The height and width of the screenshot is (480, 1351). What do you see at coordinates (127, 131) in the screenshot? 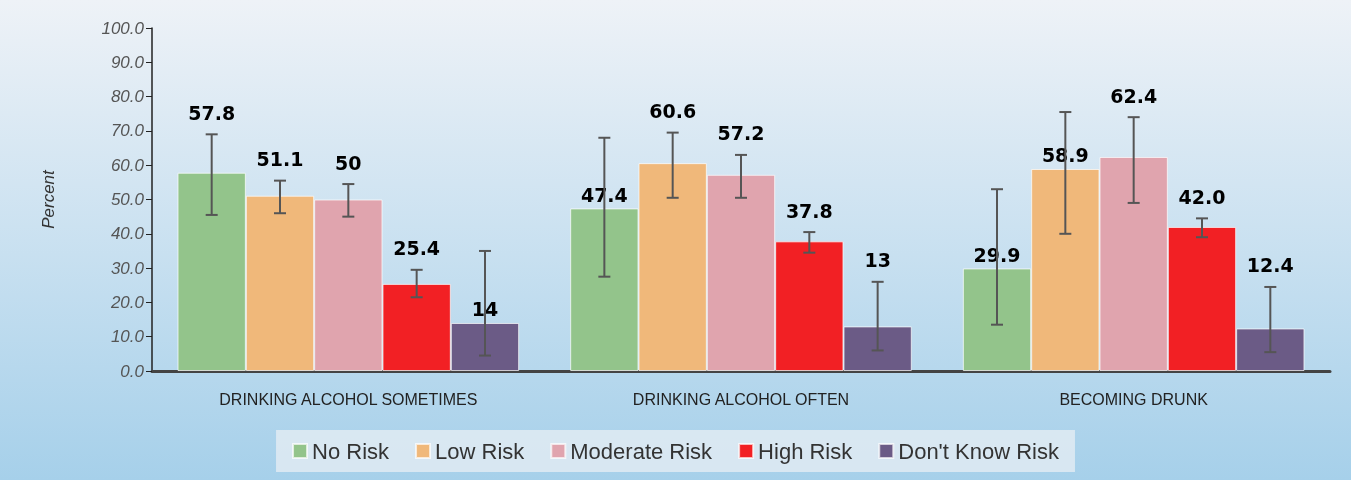
I see `y-tick-label: 70.0` at bounding box center [127, 131].